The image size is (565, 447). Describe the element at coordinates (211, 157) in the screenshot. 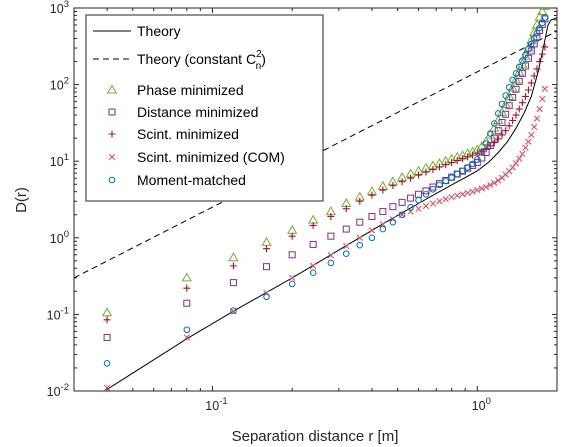

I see `legend-label: Scint. minimized (COM)` at that location.